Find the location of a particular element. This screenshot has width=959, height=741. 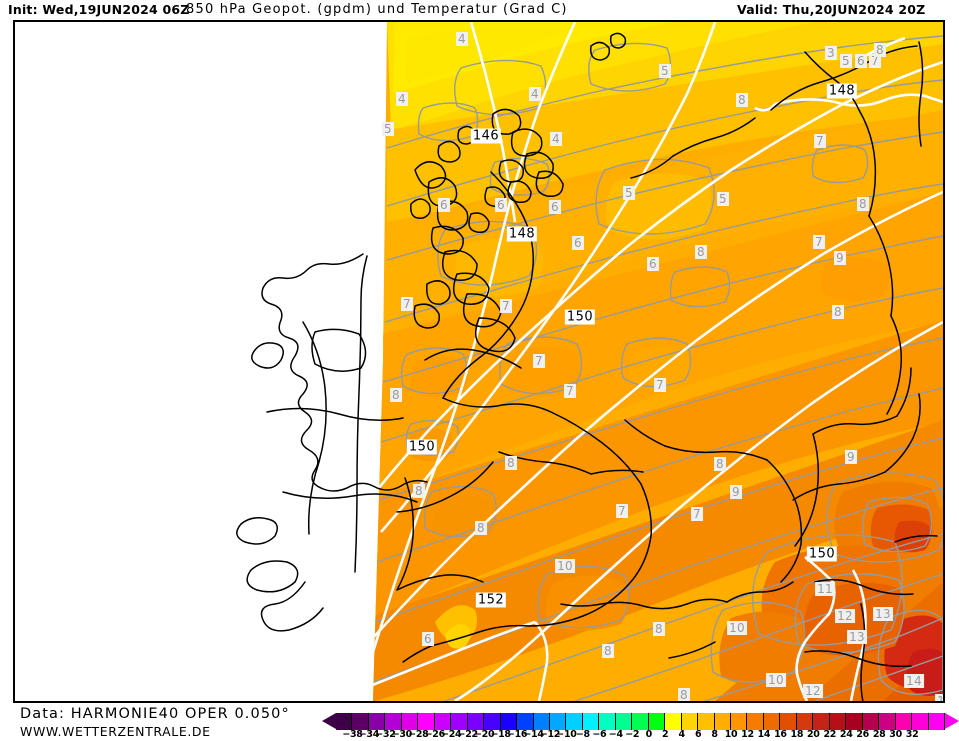

valid-time-label: Valid: Thu,20JUN2024 20Z is located at coordinates (831, 9).